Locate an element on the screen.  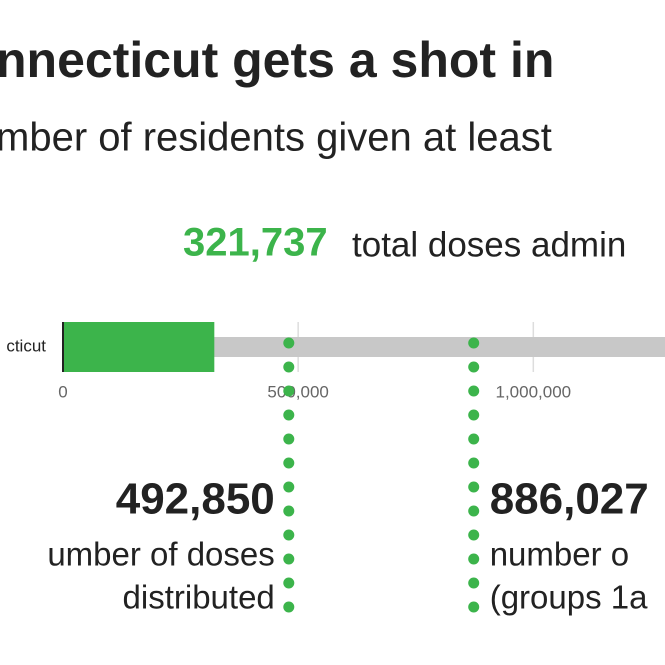
annotation-value: 492,850 is located at coordinates (195, 499).